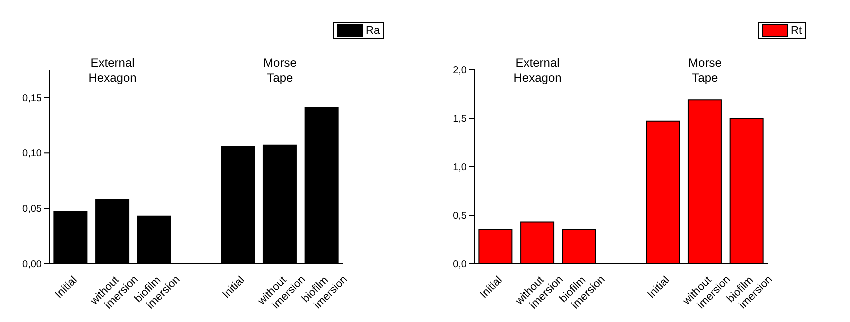 The width and height of the screenshot is (850, 322). What do you see at coordinates (796, 30) in the screenshot?
I see `legend-label: Rt` at bounding box center [796, 30].